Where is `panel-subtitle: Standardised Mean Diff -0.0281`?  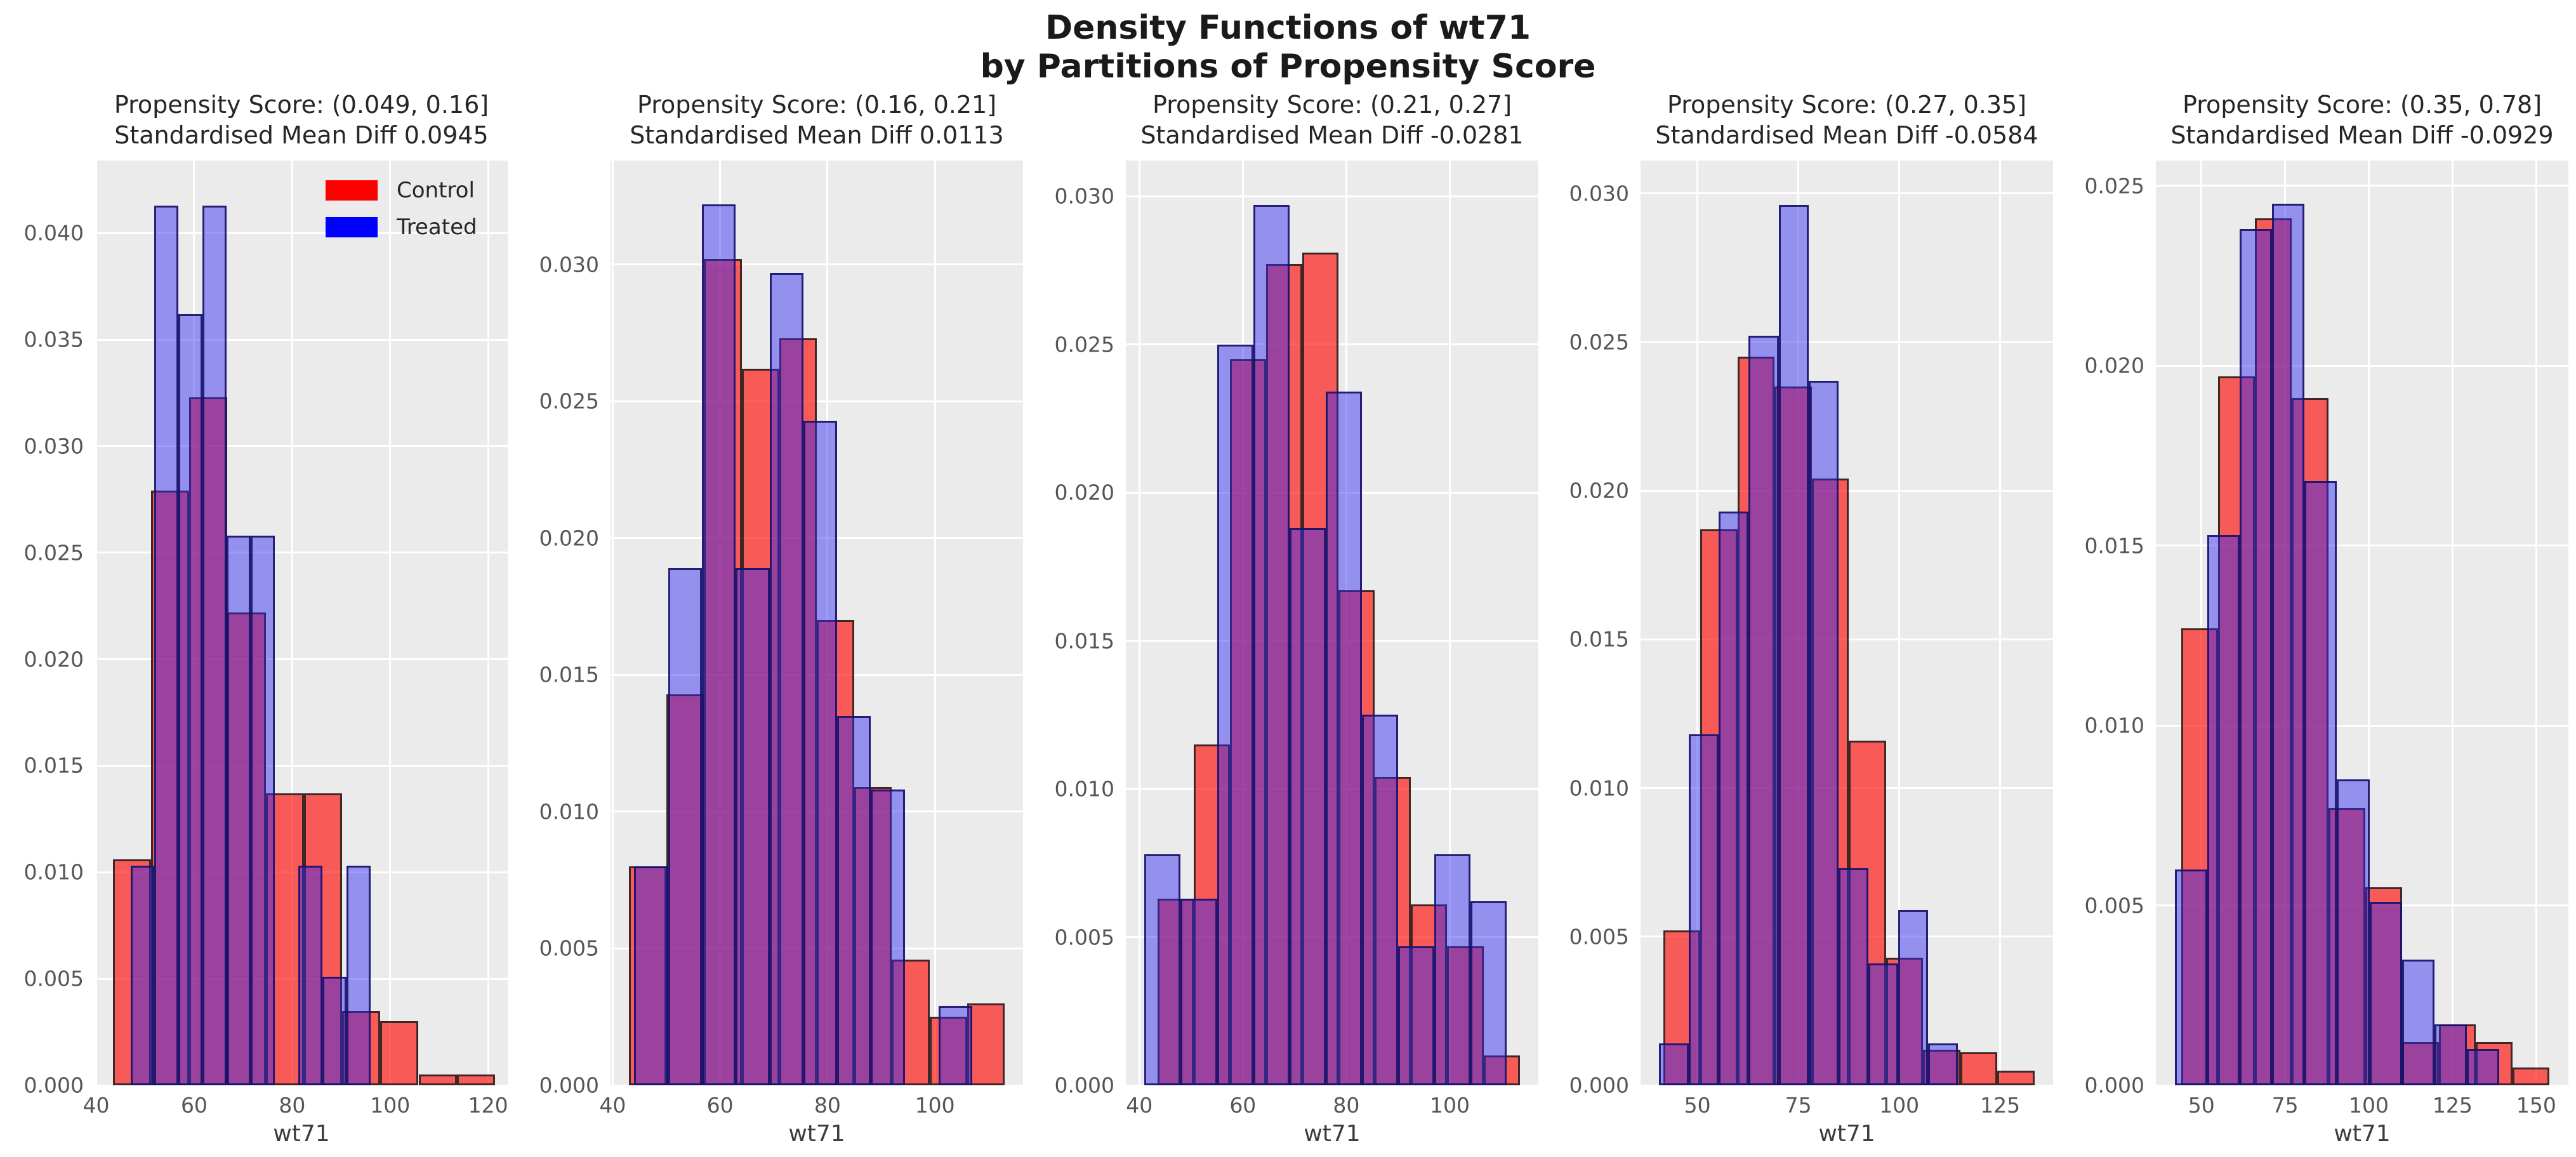 panel-subtitle: Standardised Mean Diff -0.0281 is located at coordinates (1332, 135).